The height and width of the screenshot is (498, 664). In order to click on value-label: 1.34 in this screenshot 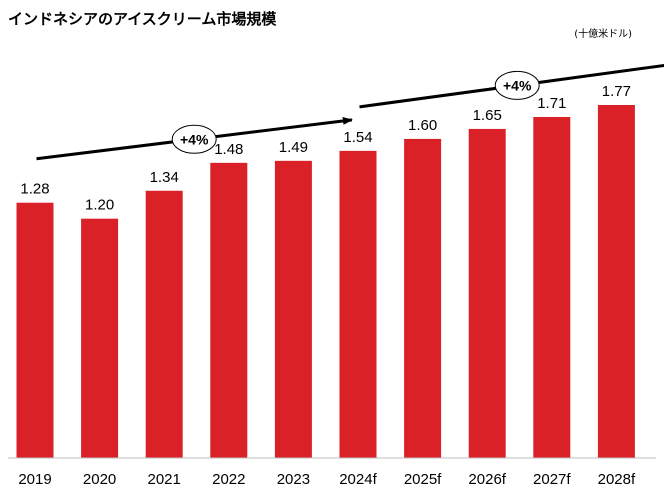, I will do `click(164, 177)`.